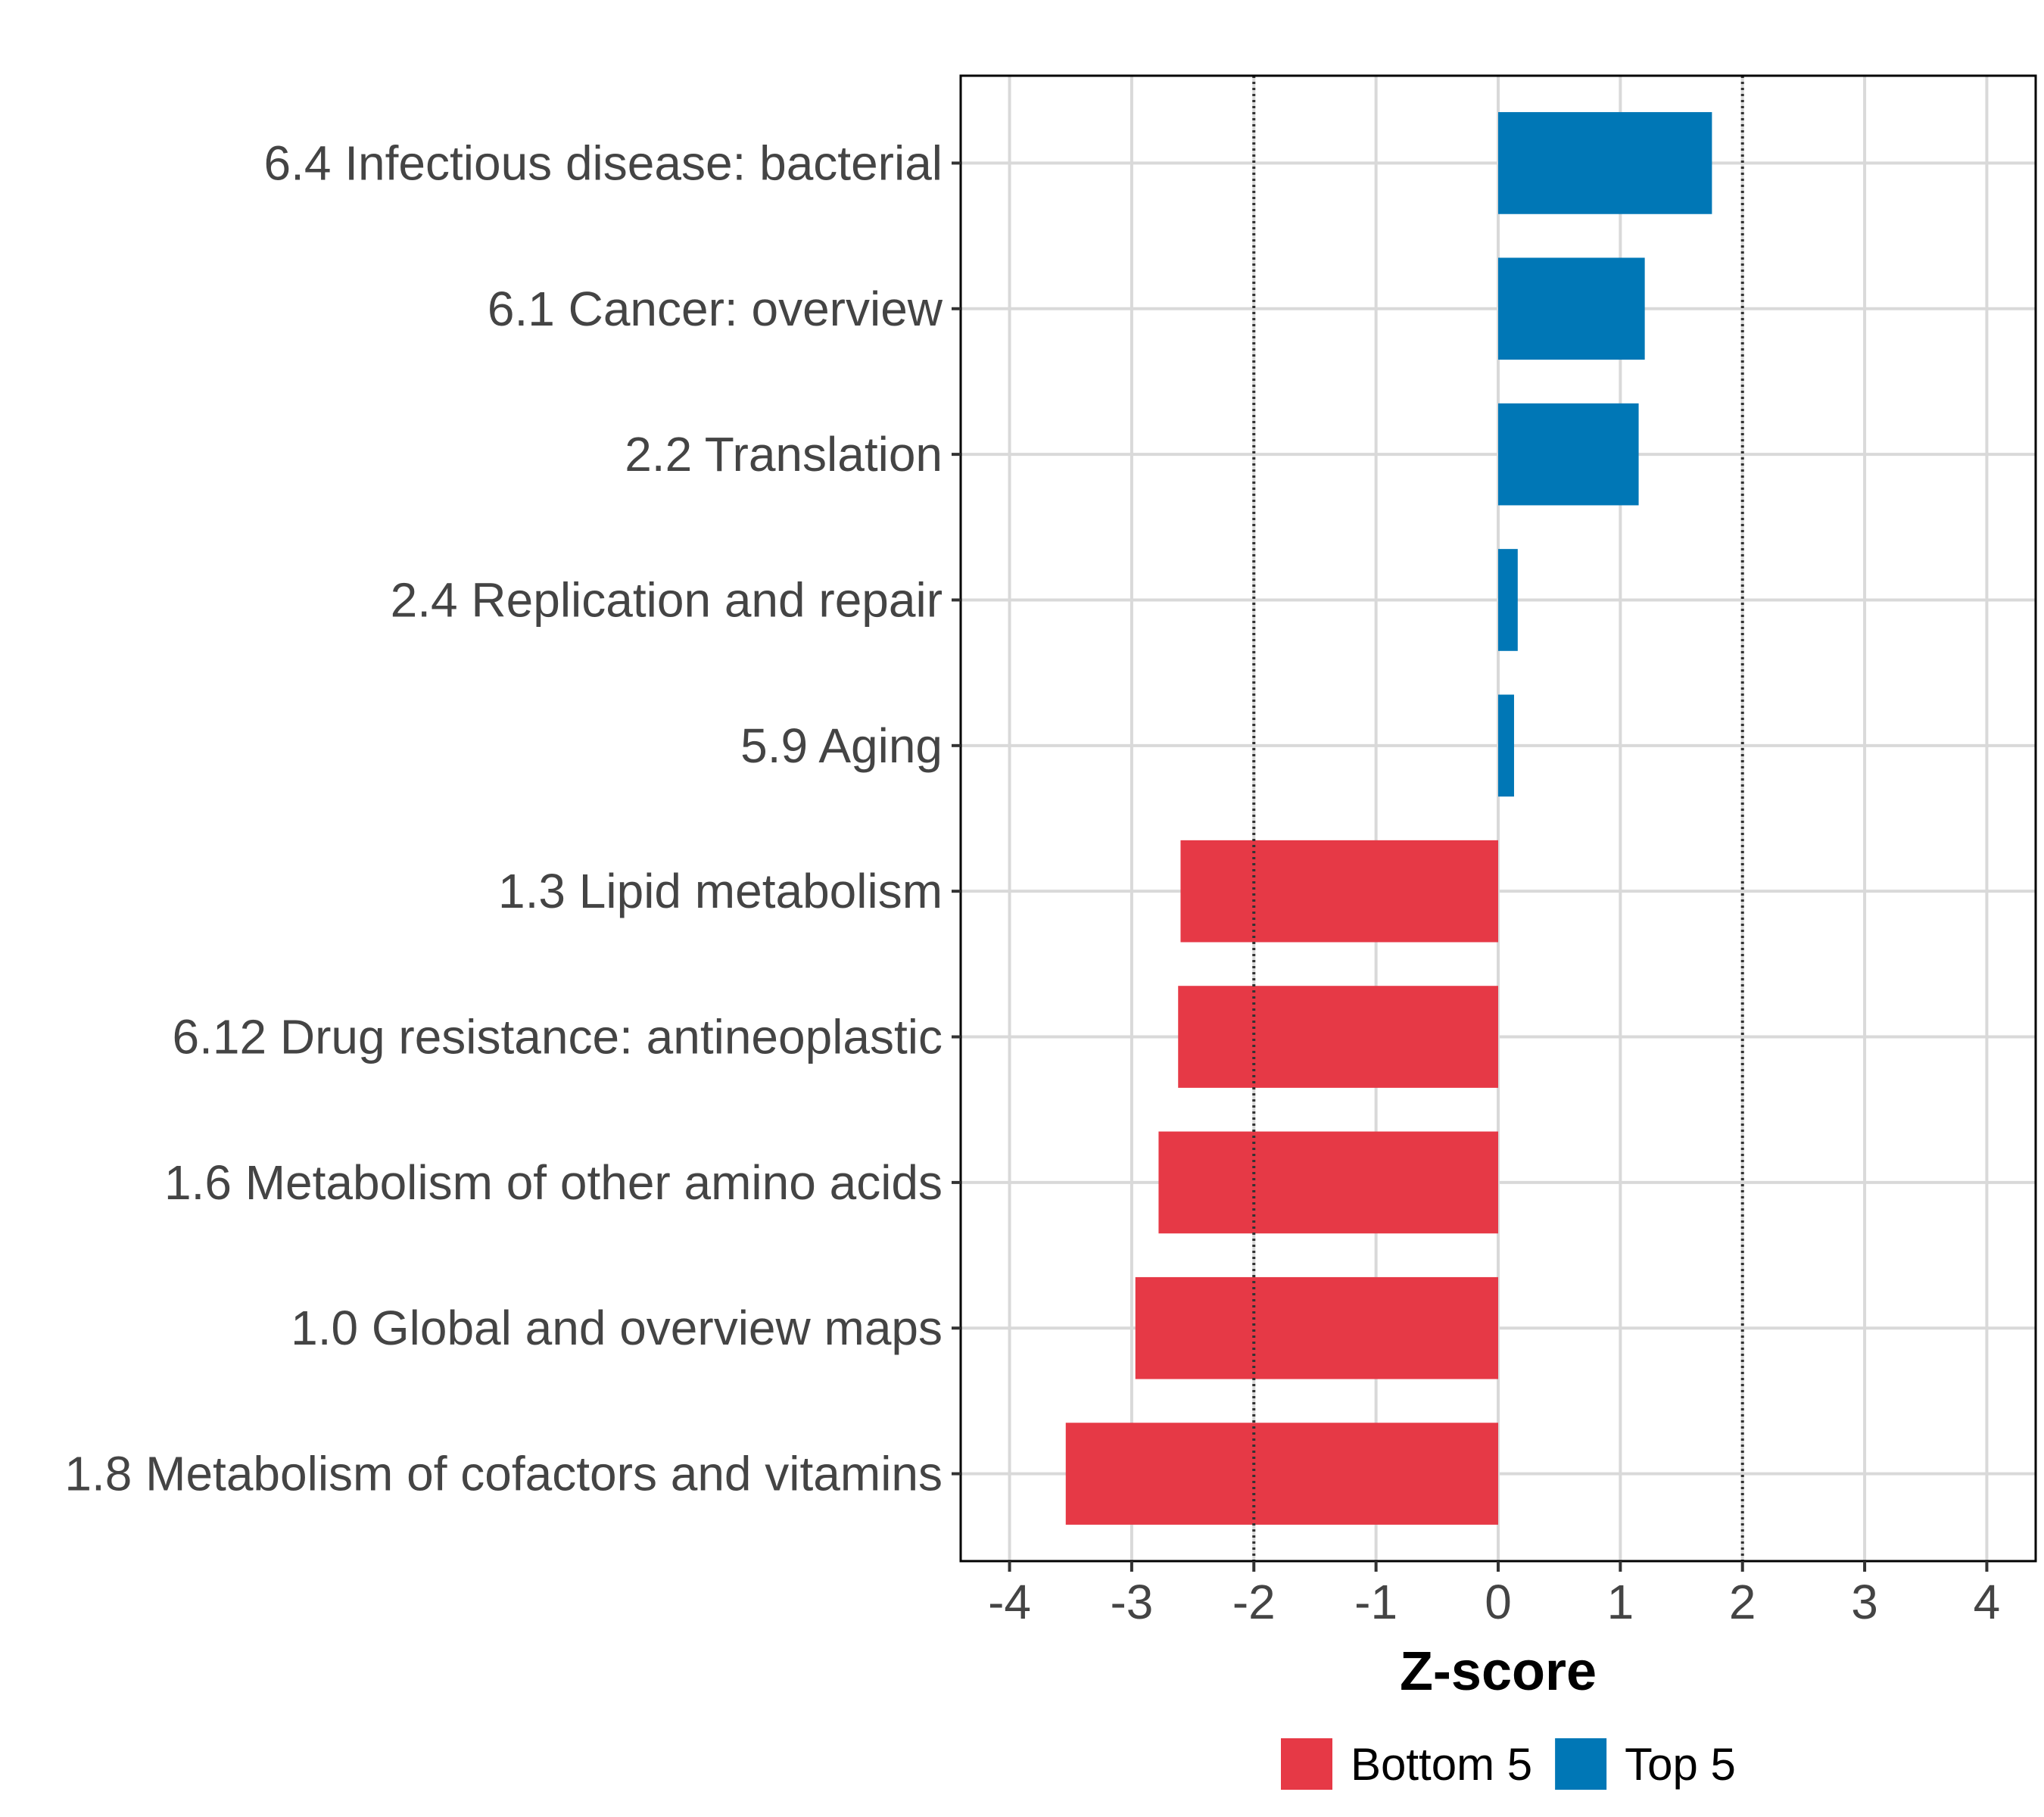 The image size is (2044, 1817). I want to click on x-tick-label: -4, so click(1009, 1602).